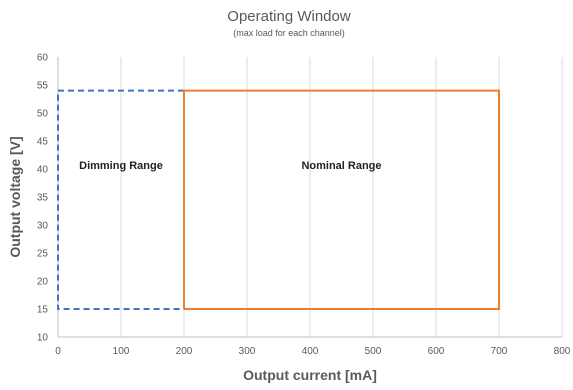  What do you see at coordinates (43, 86) in the screenshot?
I see `y-tick-label: 55` at bounding box center [43, 86].